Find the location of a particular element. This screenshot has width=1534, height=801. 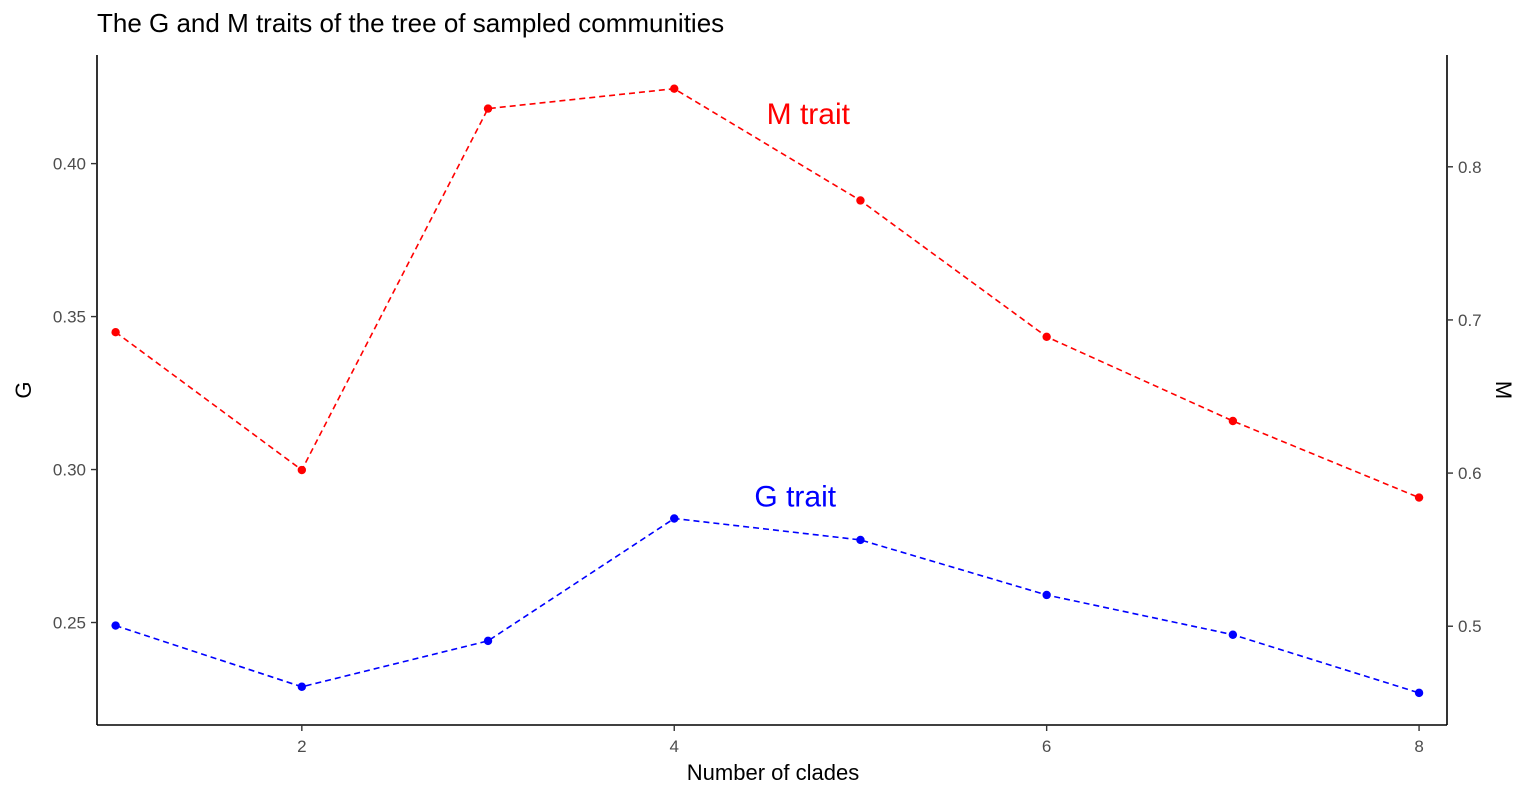

x-tick-label: 8 is located at coordinates (1418, 746).